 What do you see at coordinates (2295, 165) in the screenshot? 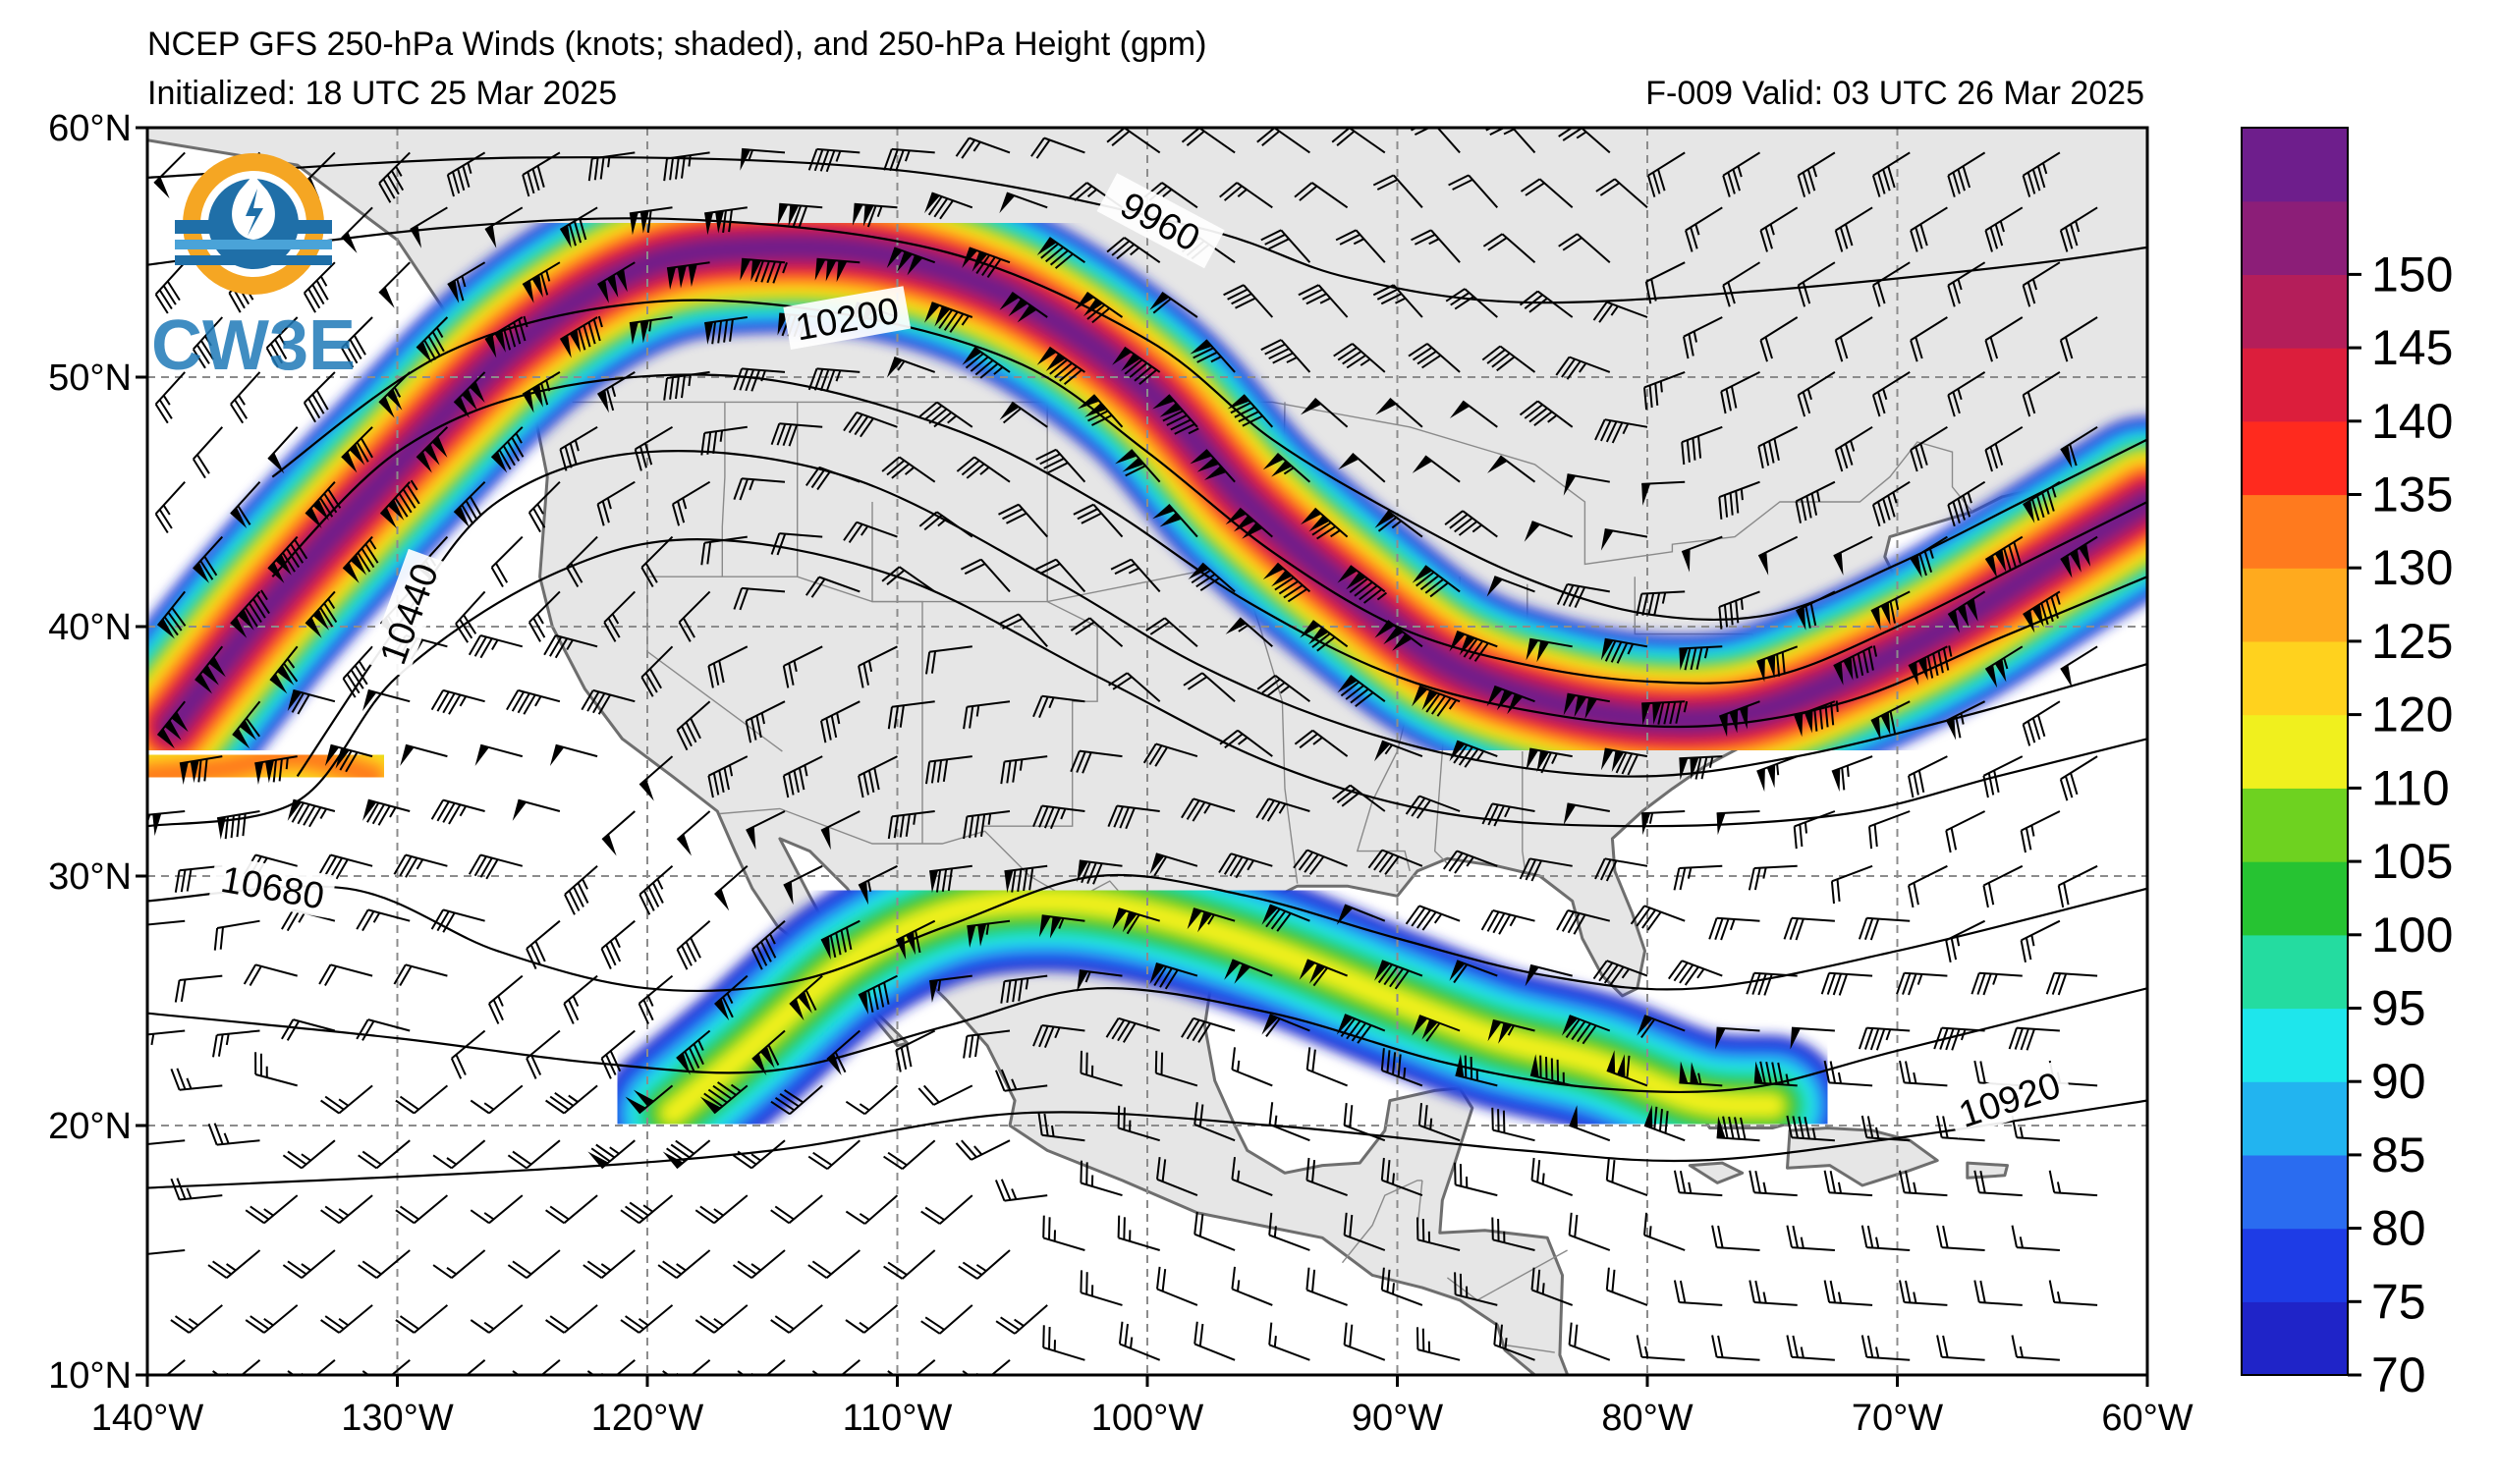
I see `colorbar-swatch` at bounding box center [2295, 165].